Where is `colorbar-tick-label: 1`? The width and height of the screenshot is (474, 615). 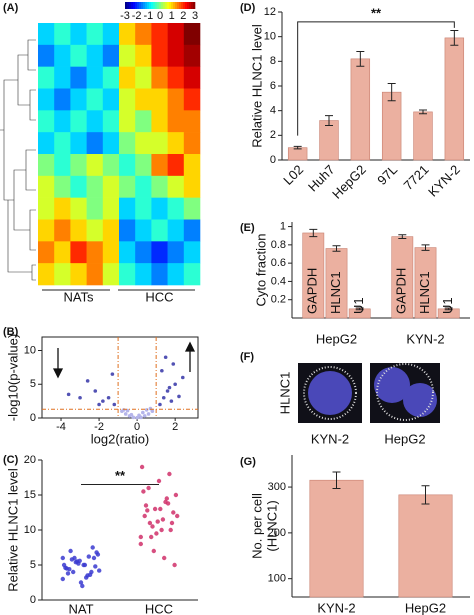
colorbar-tick-label: 1 is located at coordinates (172, 16).